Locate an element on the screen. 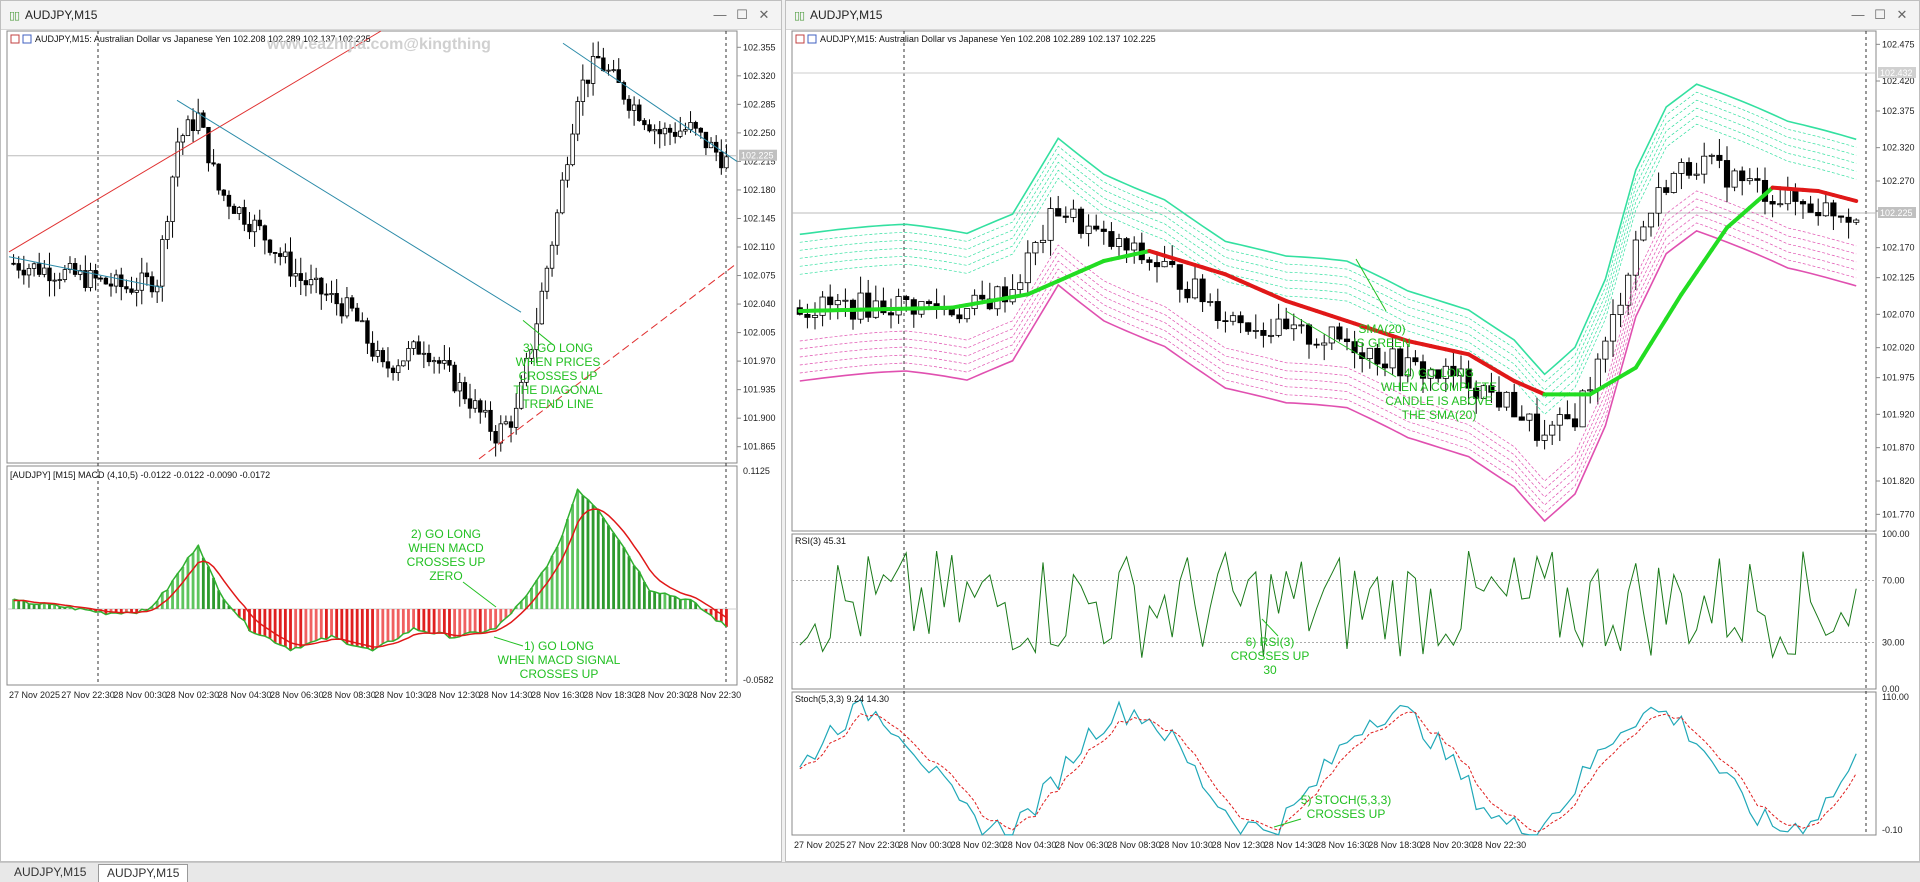 The image size is (1920, 882). close-button: ✕ is located at coordinates (1902, 15).